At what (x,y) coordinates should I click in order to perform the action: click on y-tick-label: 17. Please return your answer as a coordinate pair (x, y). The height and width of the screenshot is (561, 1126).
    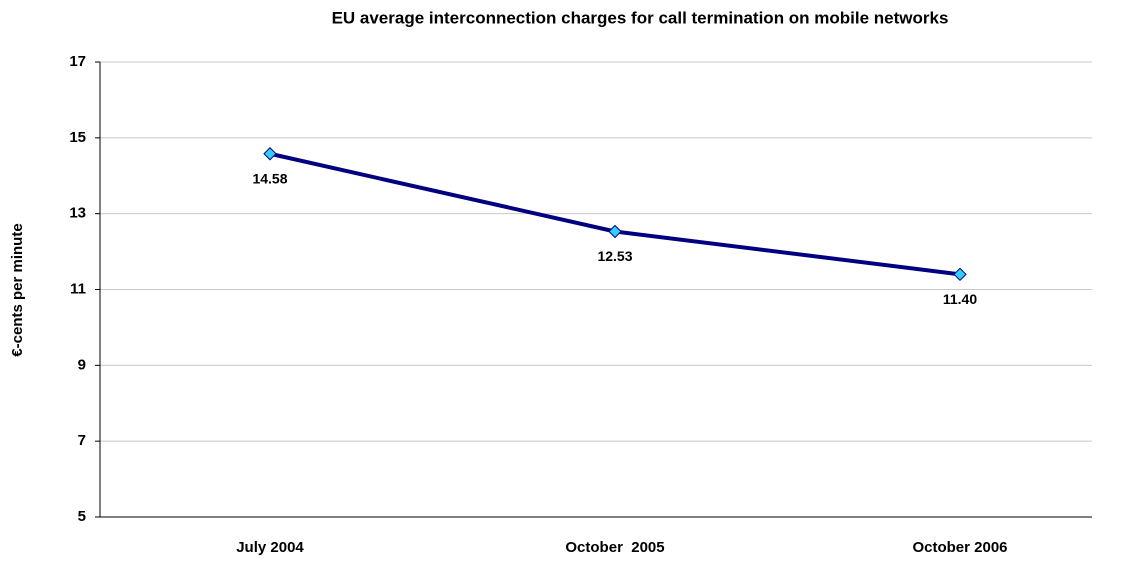
    Looking at the image, I should click on (77, 61).